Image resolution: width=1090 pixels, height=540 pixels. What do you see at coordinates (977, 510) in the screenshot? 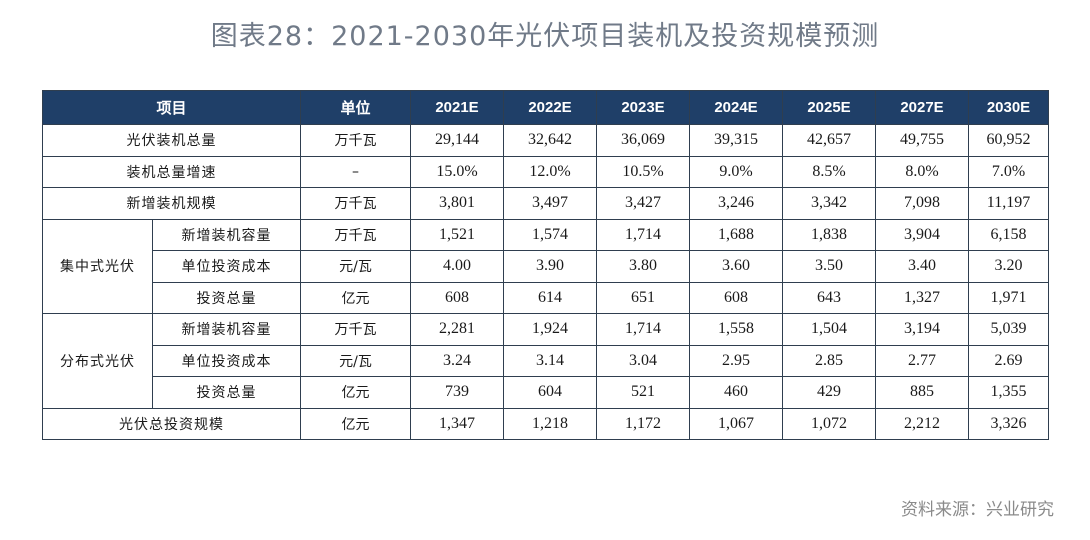
I see `source-note: 资料来源：兴业研究` at bounding box center [977, 510].